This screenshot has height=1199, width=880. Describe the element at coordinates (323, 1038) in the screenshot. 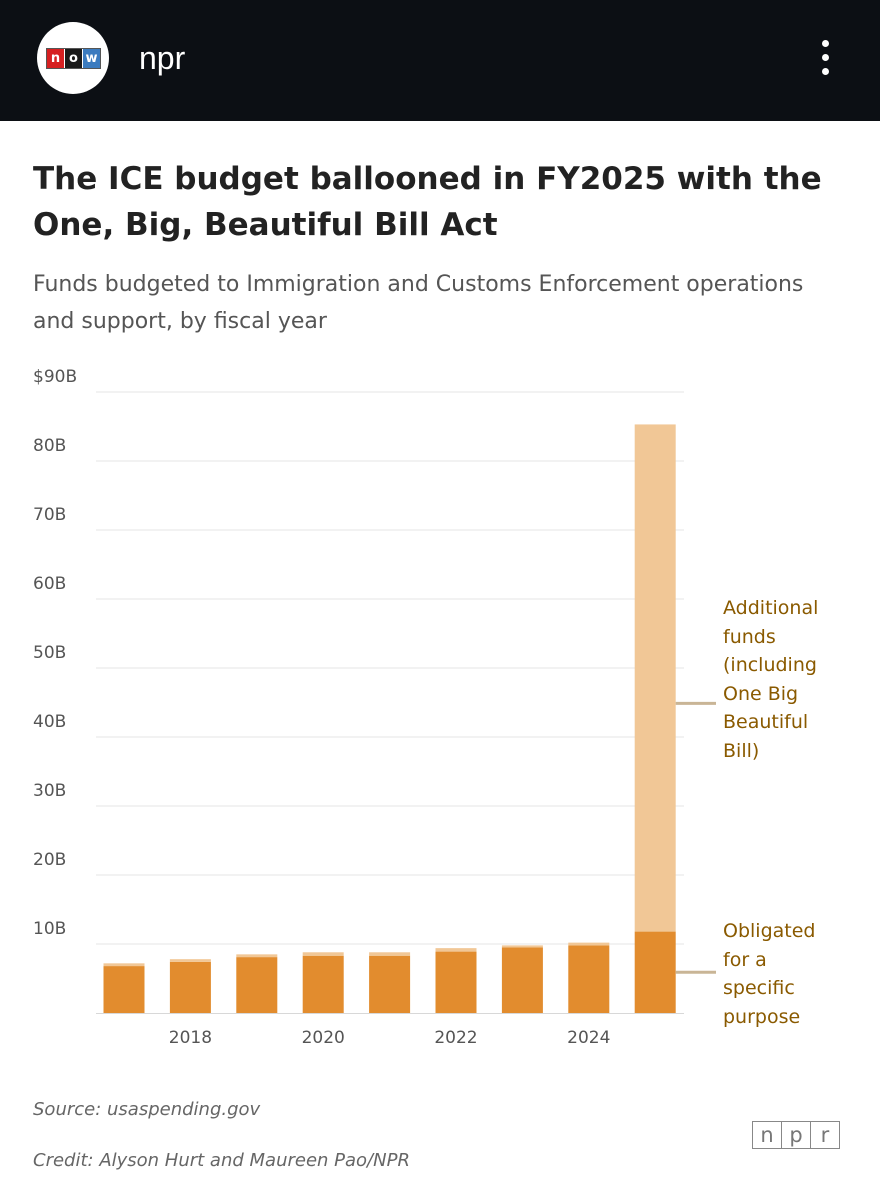

I see `x-tick-label: 2020` at that location.